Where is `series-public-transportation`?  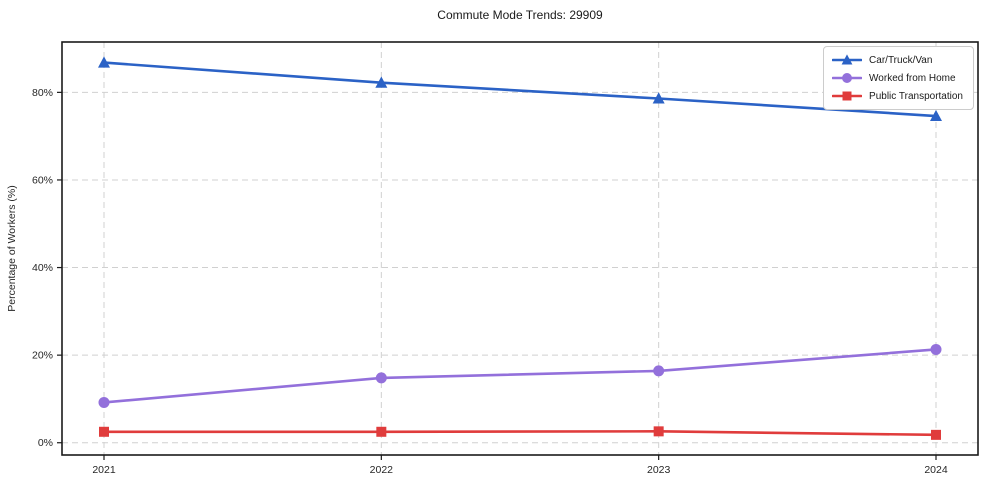 series-public-transportation is located at coordinates (520, 433).